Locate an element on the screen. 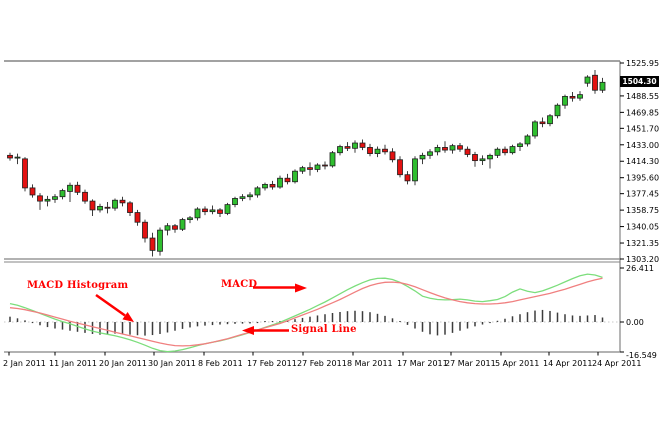 This screenshot has width=659, height=433. price-axis-label: 1414.30 is located at coordinates (642, 161).